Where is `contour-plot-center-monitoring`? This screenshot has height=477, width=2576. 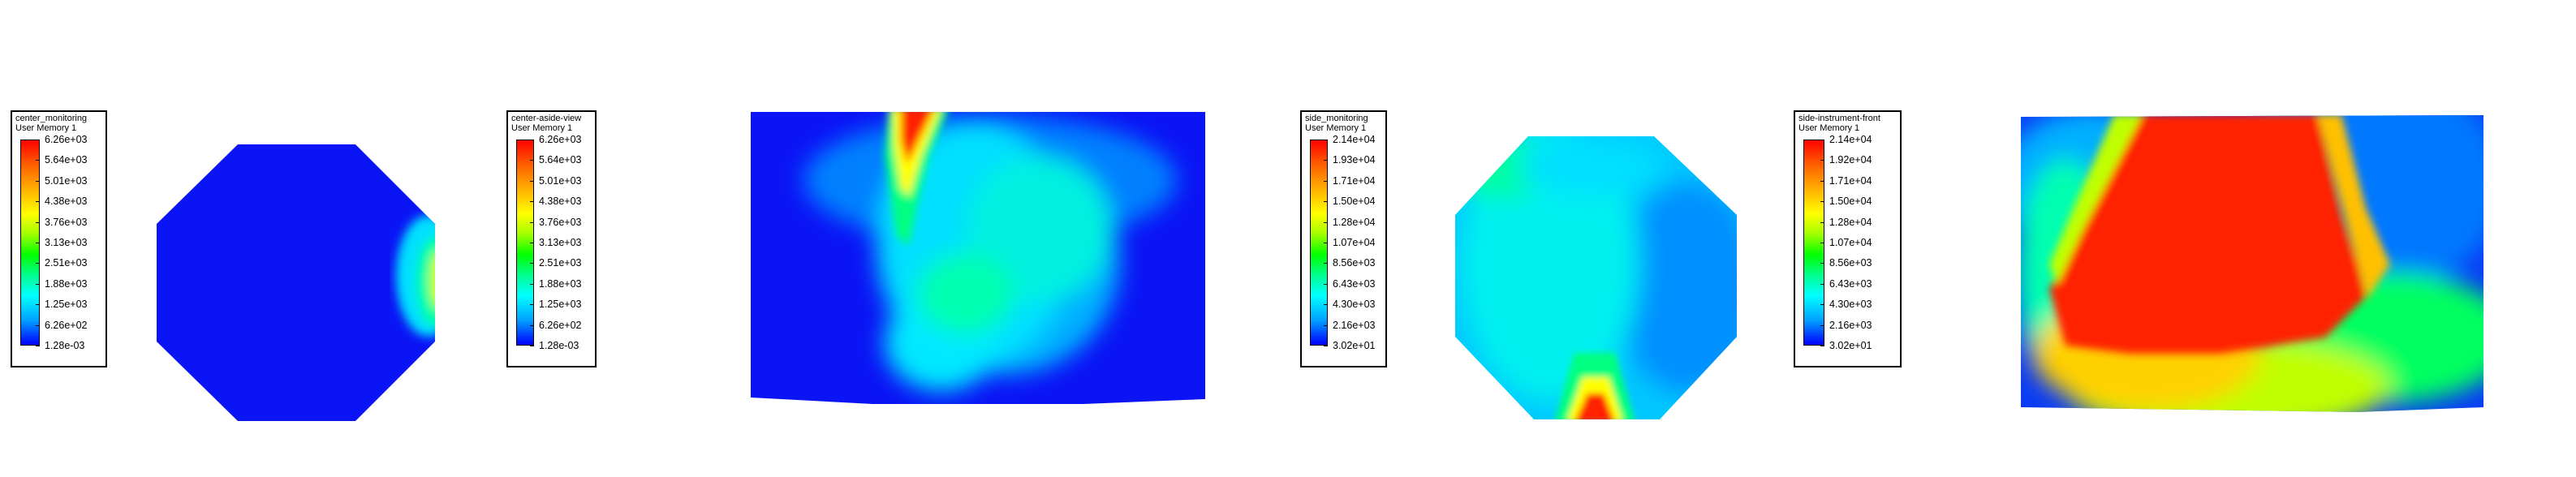 contour-plot-center-monitoring is located at coordinates (296, 282).